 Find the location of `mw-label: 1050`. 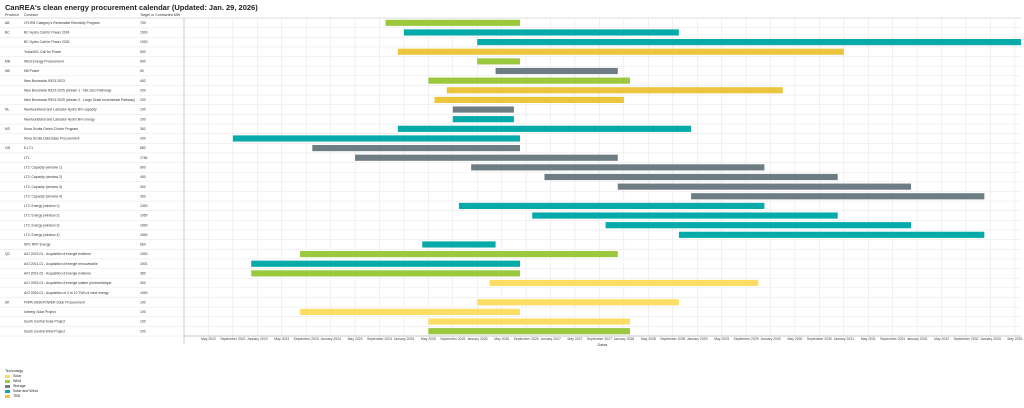

mw-label: 1050 is located at coordinates (144, 216).